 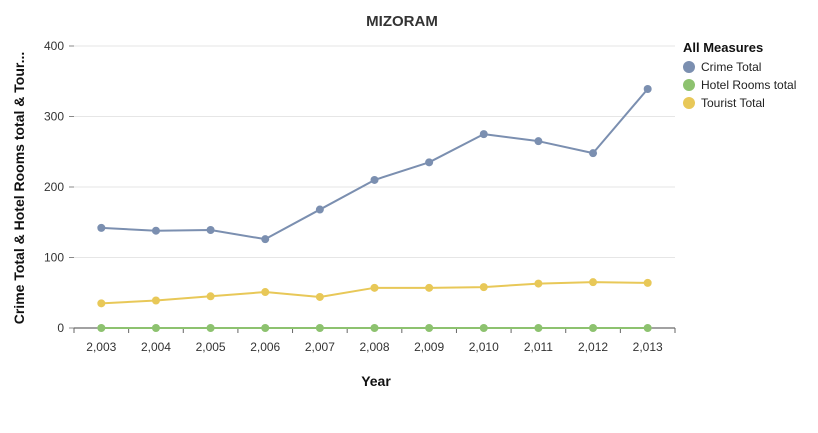 What do you see at coordinates (54, 46) in the screenshot?
I see `y-tick-label: 400` at bounding box center [54, 46].